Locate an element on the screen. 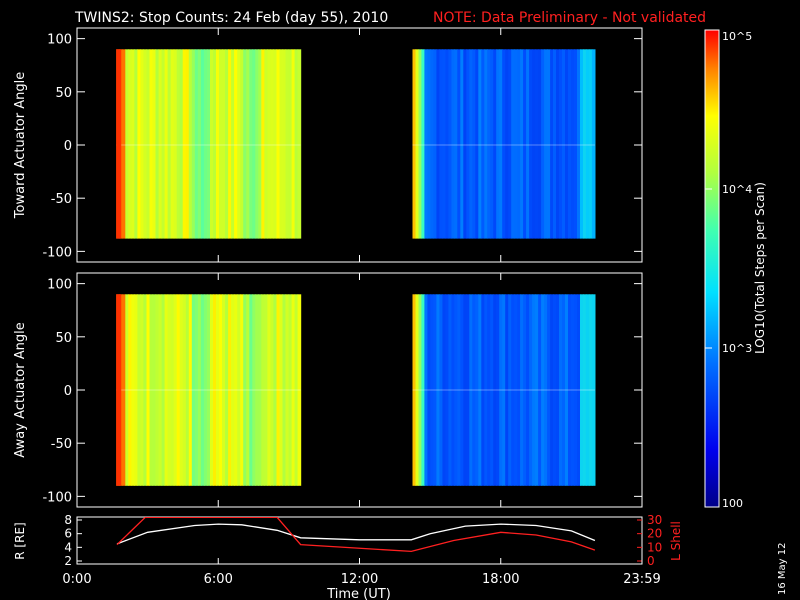  y-tick-label: -100 is located at coordinates (57, 497).